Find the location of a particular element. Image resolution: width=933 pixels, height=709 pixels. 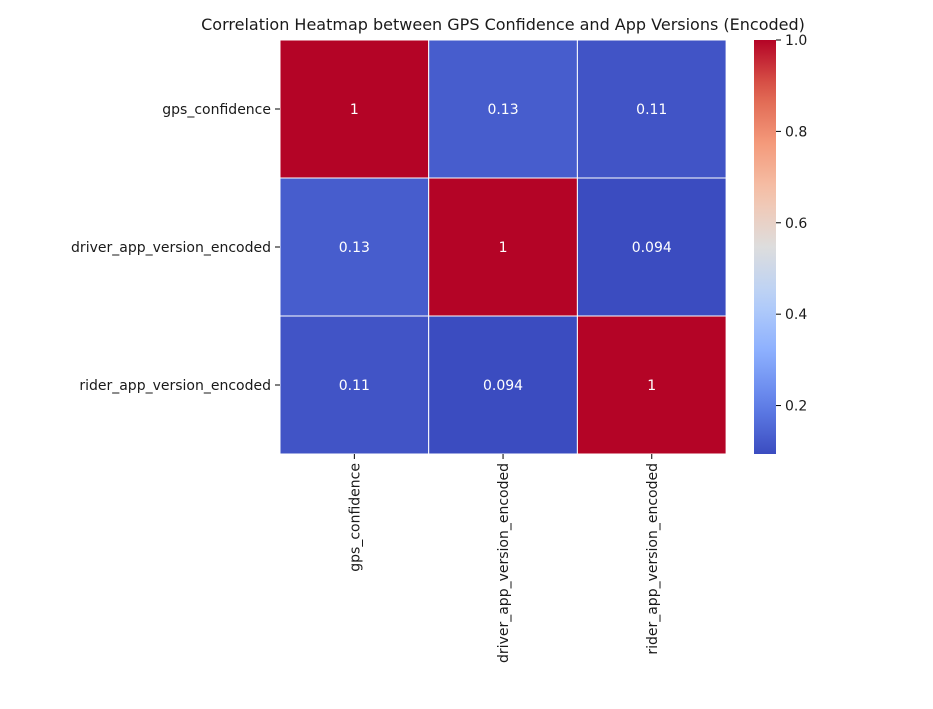

colorbar-tick-label: 1.0 is located at coordinates (796, 41).